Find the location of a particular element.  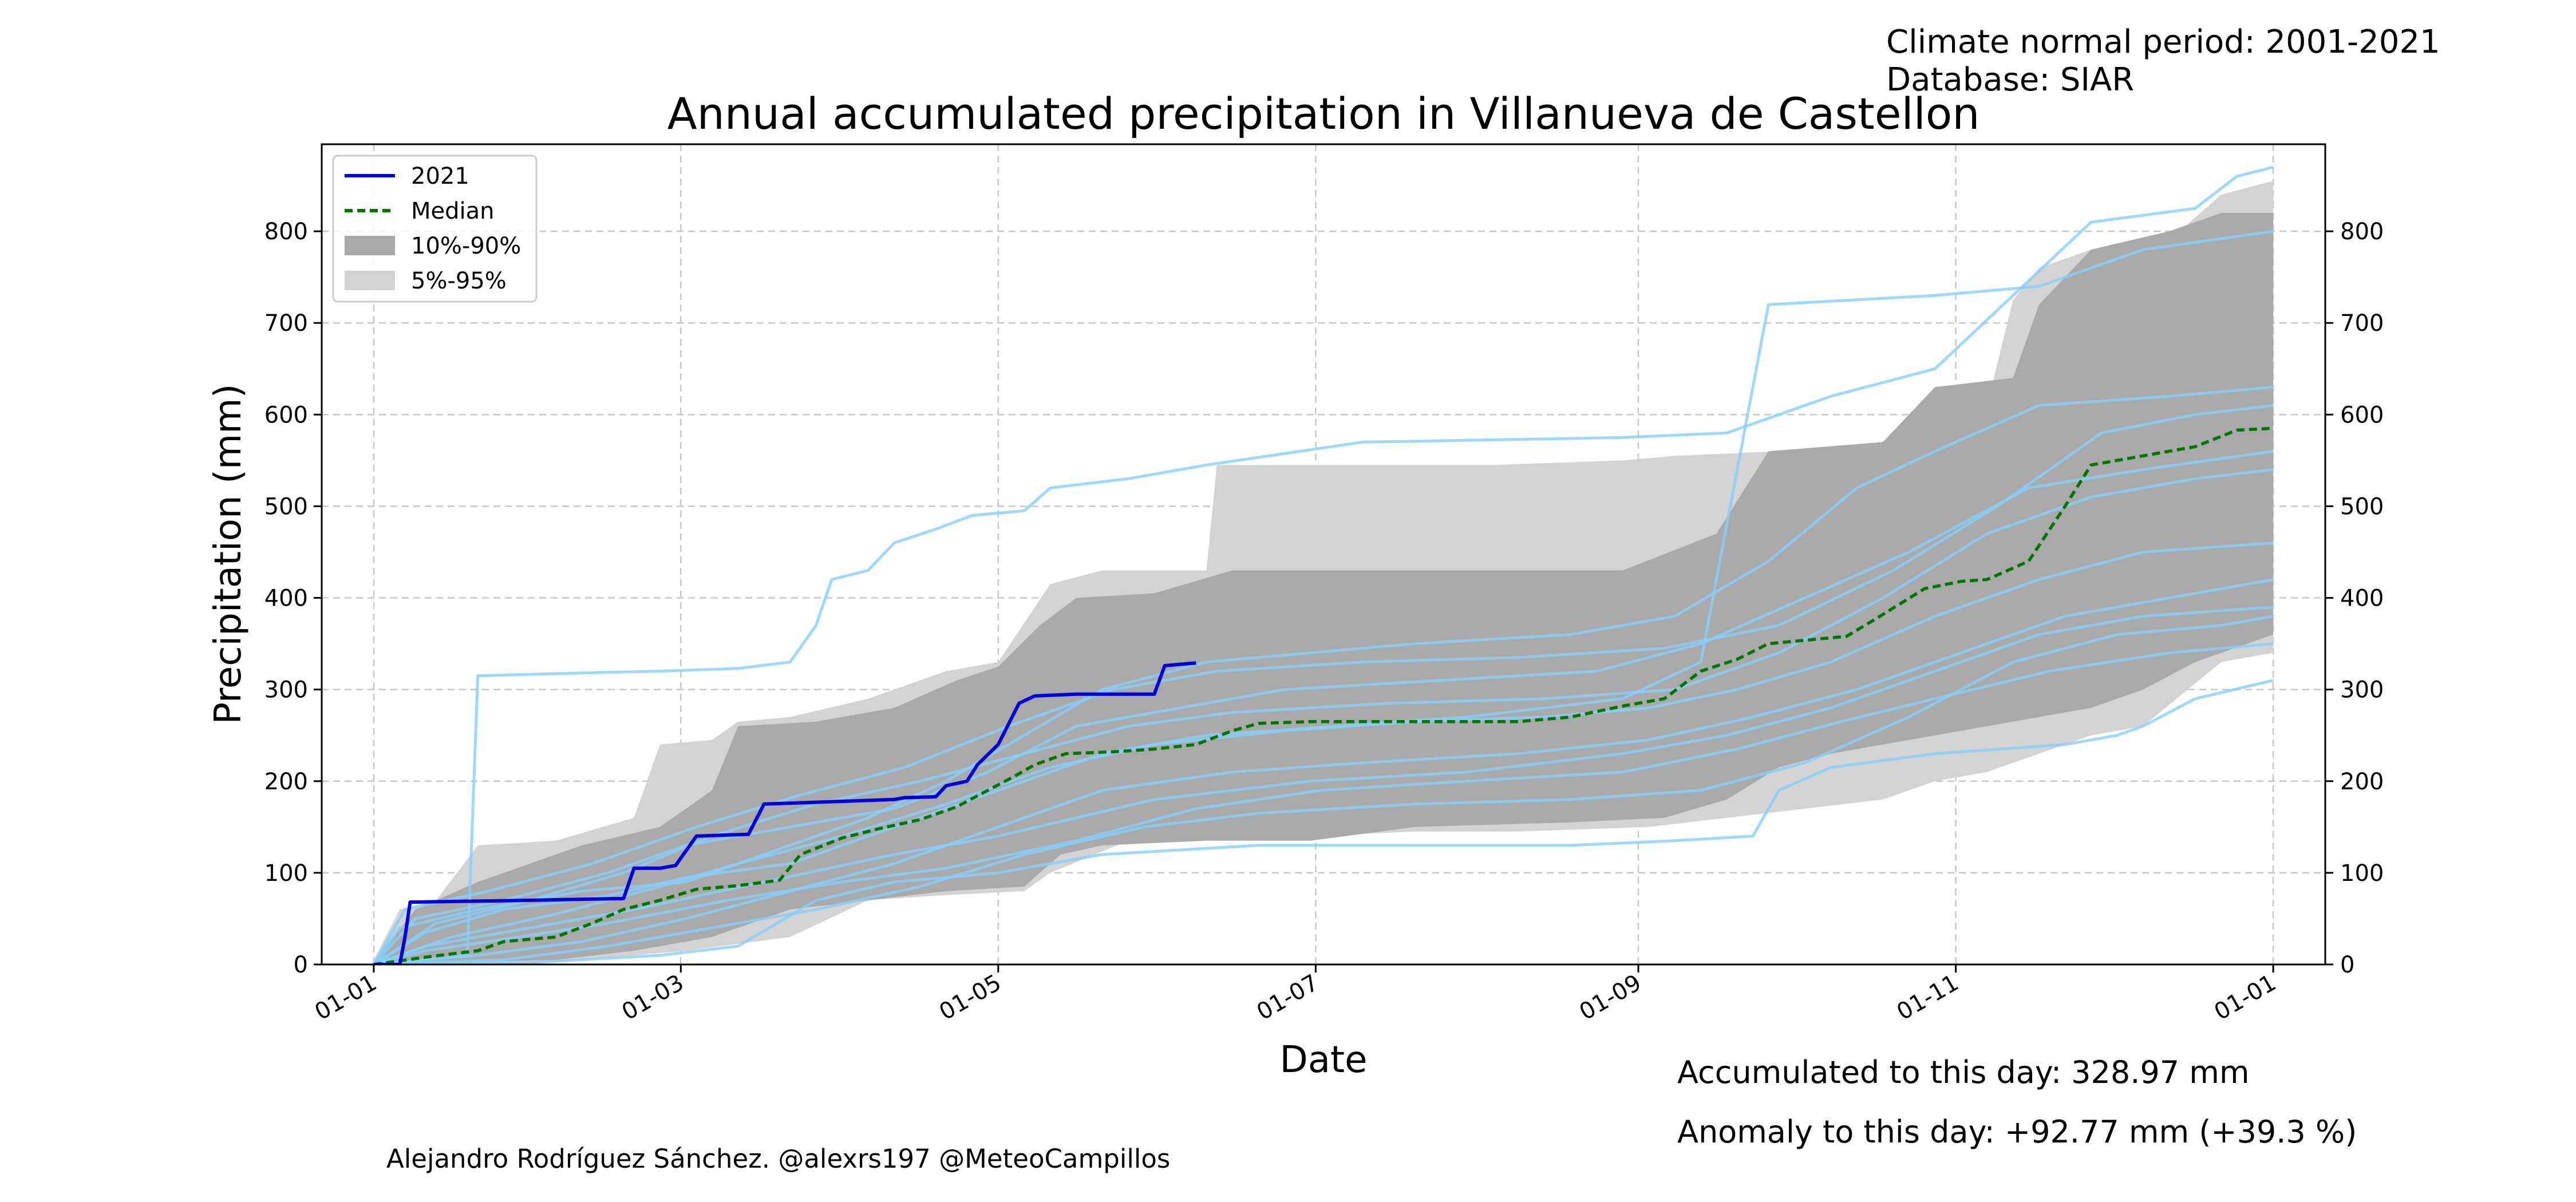

y-tick-label-left: 0 is located at coordinates (301, 965).